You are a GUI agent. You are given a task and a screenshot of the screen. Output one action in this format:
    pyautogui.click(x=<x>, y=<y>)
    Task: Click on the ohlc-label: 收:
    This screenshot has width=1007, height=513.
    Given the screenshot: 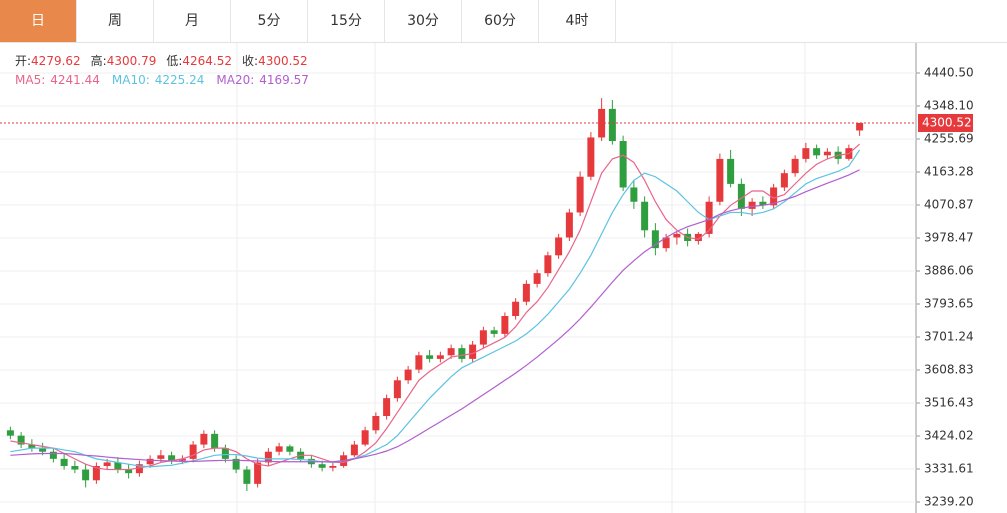 What is the action you would take?
    pyautogui.click(x=250, y=61)
    